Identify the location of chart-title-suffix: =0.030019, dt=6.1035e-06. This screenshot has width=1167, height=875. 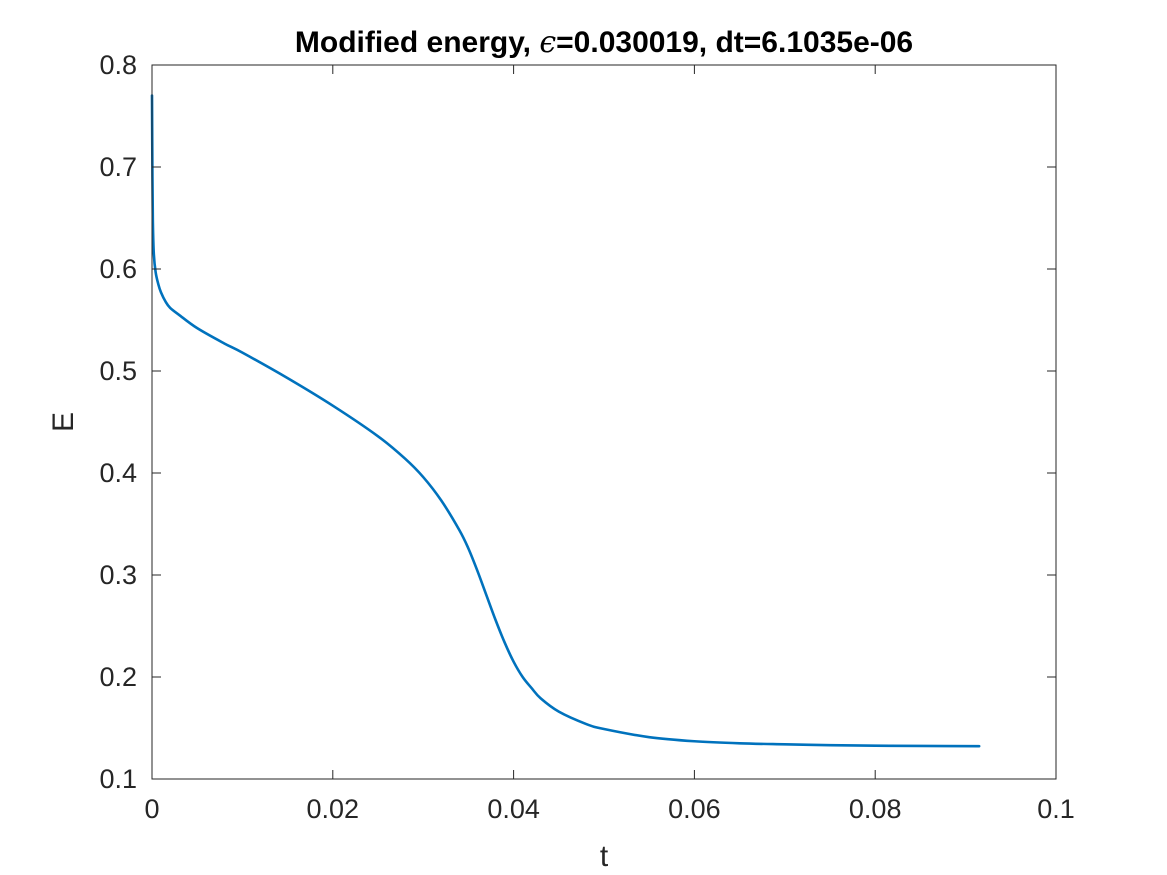
(734, 42).